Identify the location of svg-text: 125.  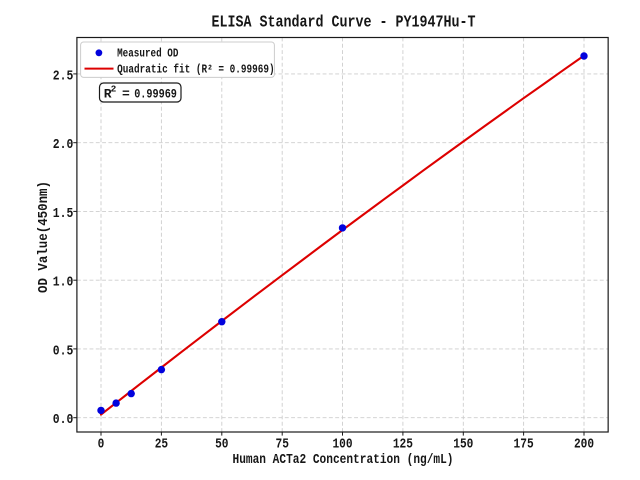
(403, 445).